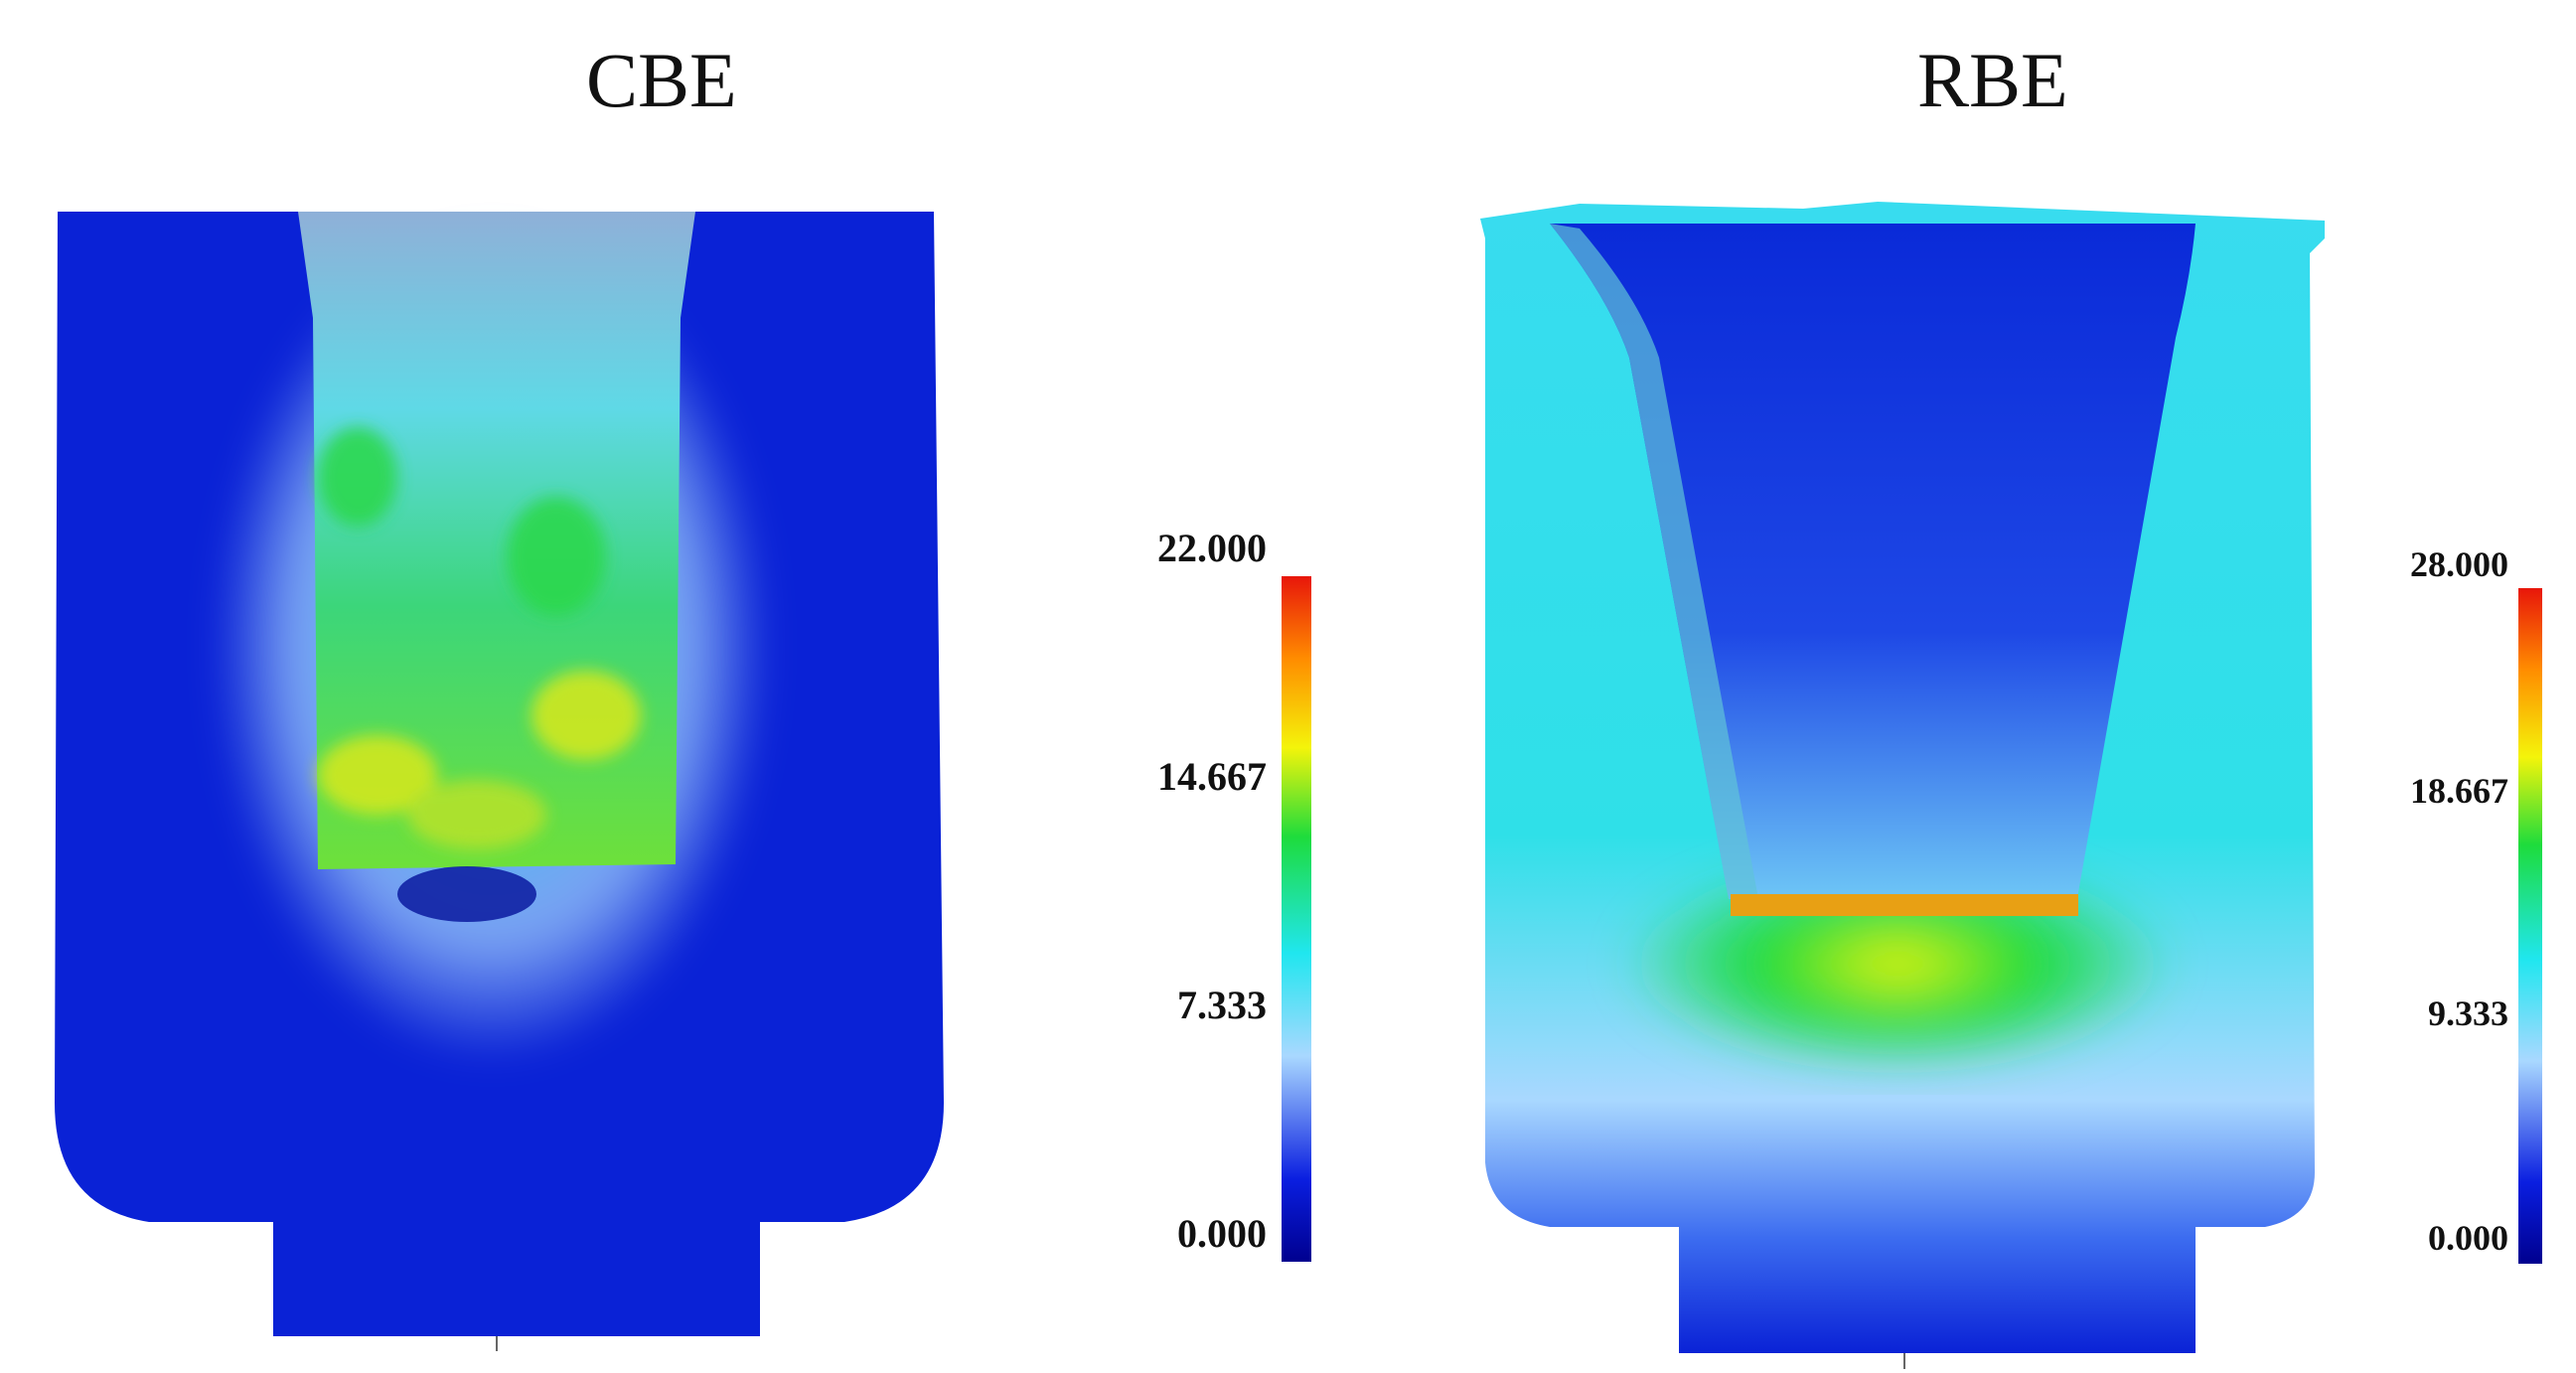  Describe the element at coordinates (1222, 1233) in the screenshot. I see `cbe-legend-min: 0.000` at that location.